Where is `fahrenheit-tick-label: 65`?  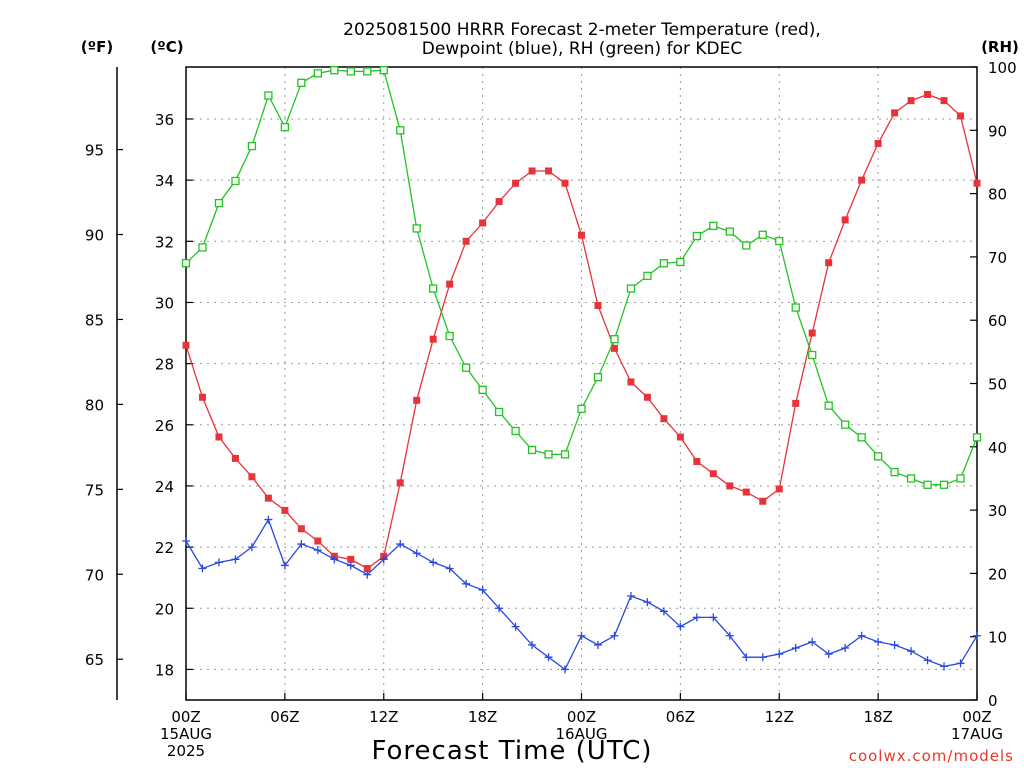 fahrenheit-tick-label: 65 is located at coordinates (94, 660).